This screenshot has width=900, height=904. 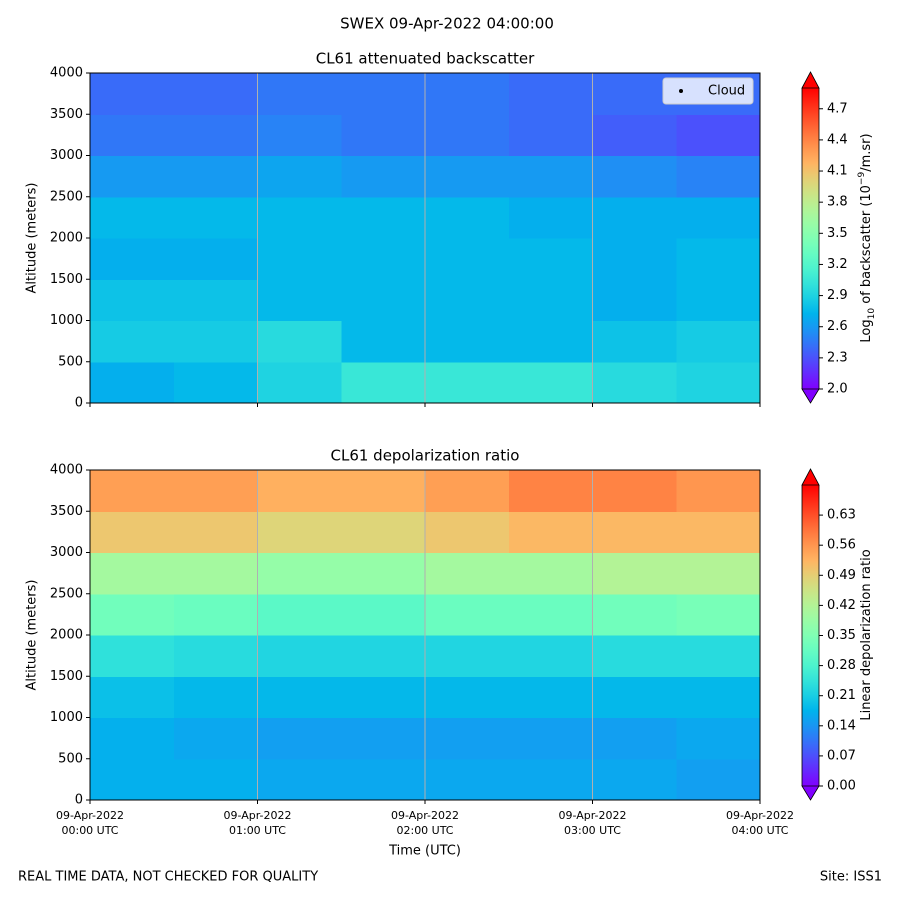 What do you see at coordinates (66, 196) in the screenshot?
I see `y-tick-label: 2500` at bounding box center [66, 196].